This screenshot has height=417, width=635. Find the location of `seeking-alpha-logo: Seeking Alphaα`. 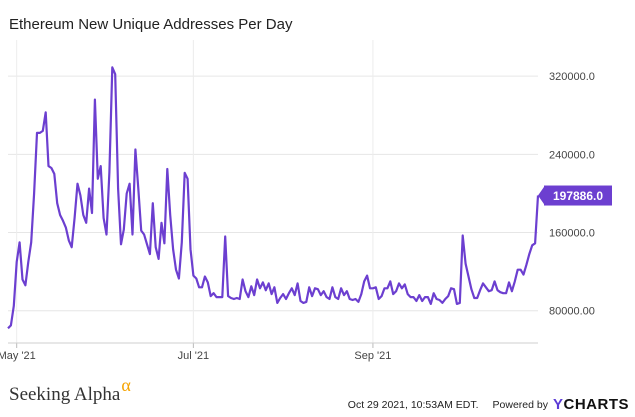

seeking-alpha-logo: Seeking Alphaα is located at coordinates (70, 390).